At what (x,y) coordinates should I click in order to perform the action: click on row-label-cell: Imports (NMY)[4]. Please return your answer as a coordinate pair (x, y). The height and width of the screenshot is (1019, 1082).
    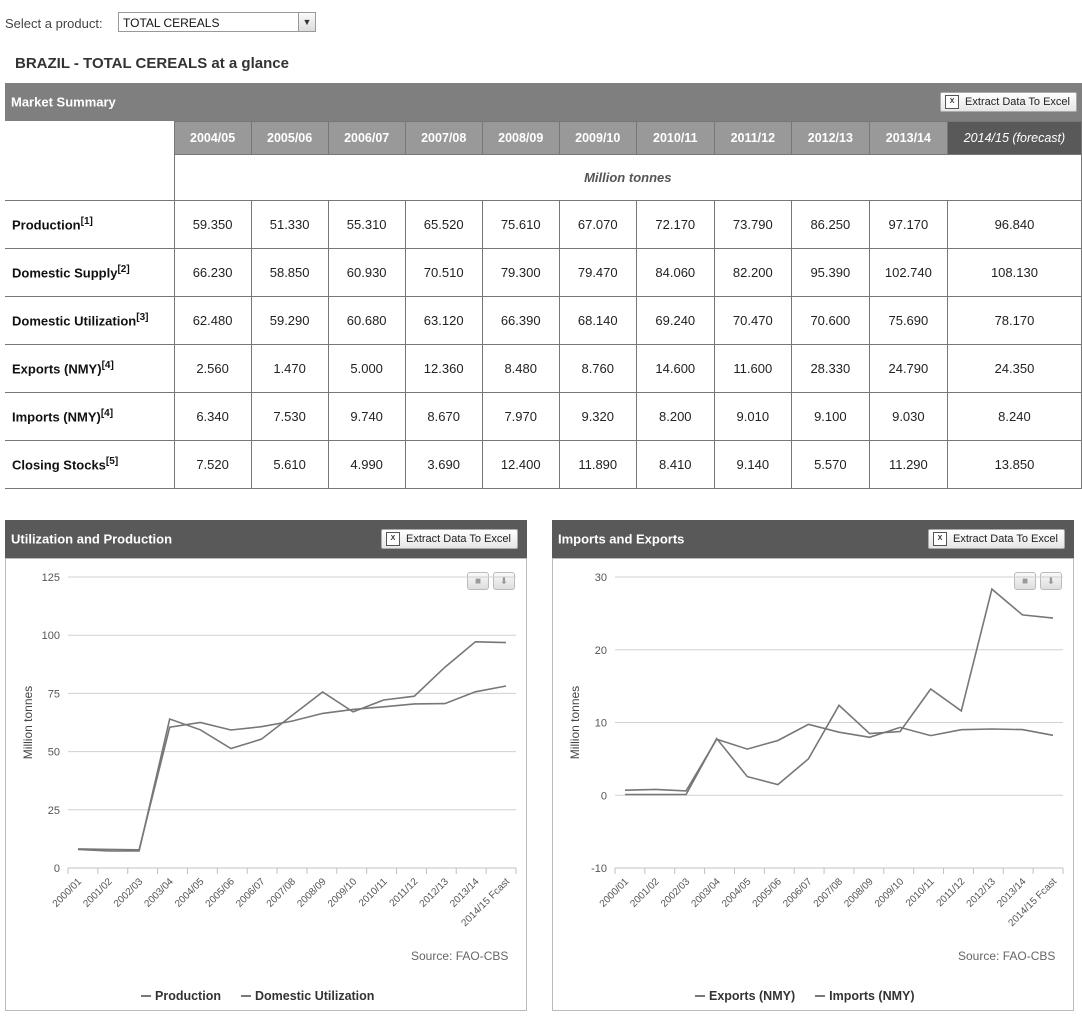
    Looking at the image, I should click on (90, 416).